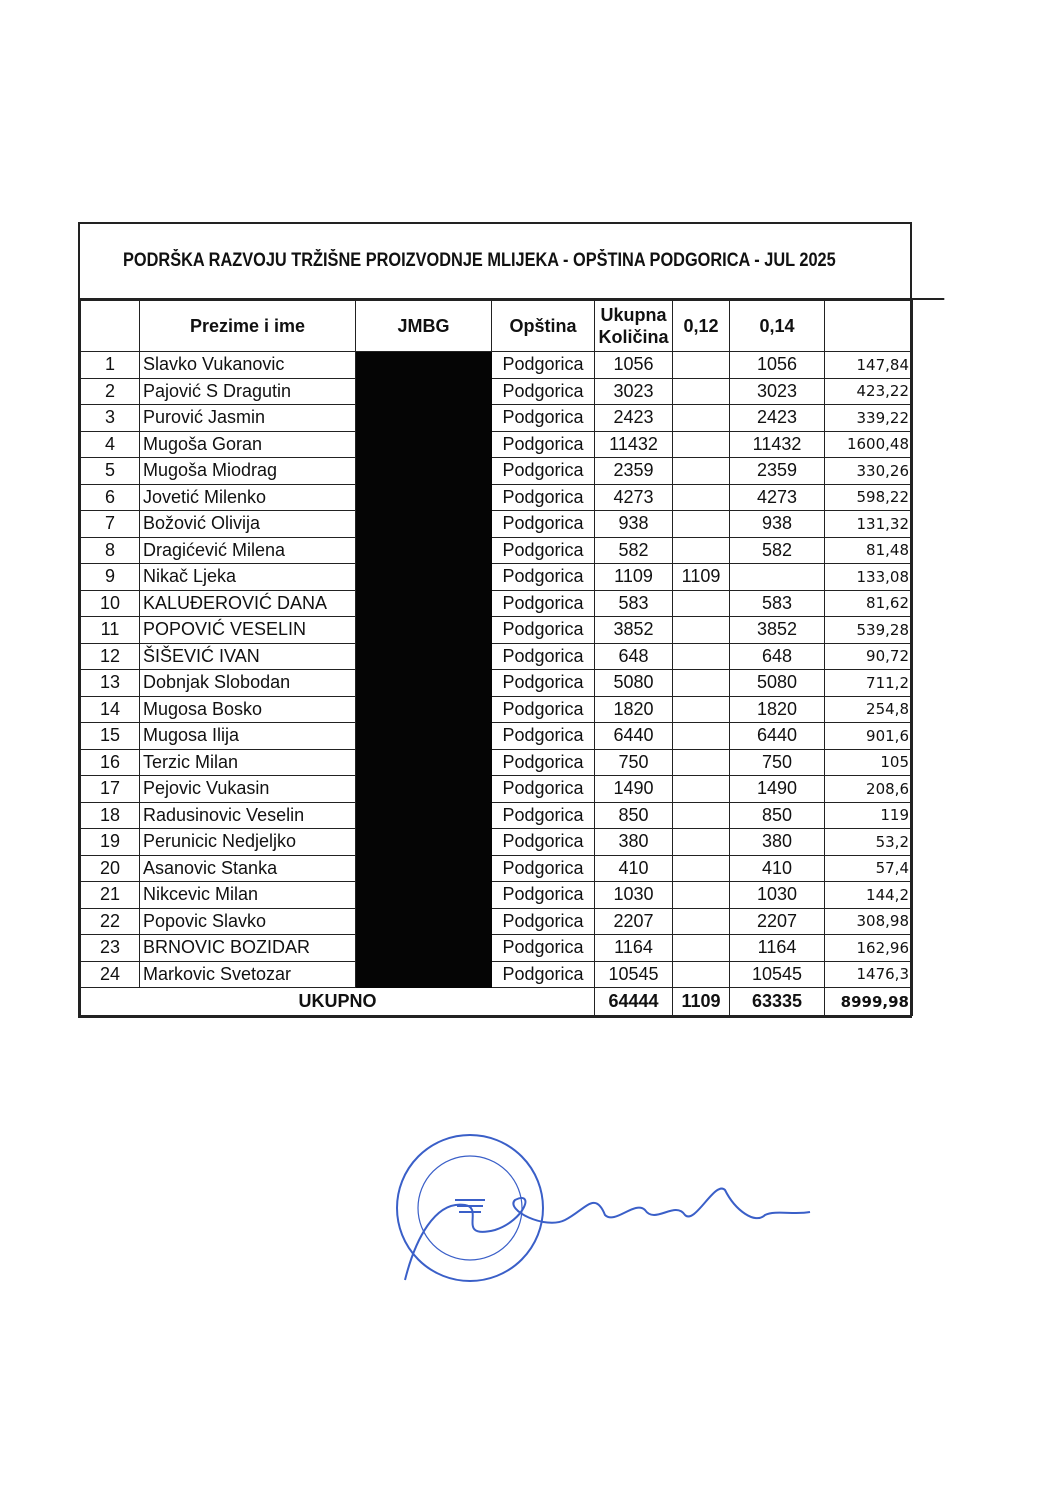  I want to click on col-header-014: 0,14, so click(777, 326).